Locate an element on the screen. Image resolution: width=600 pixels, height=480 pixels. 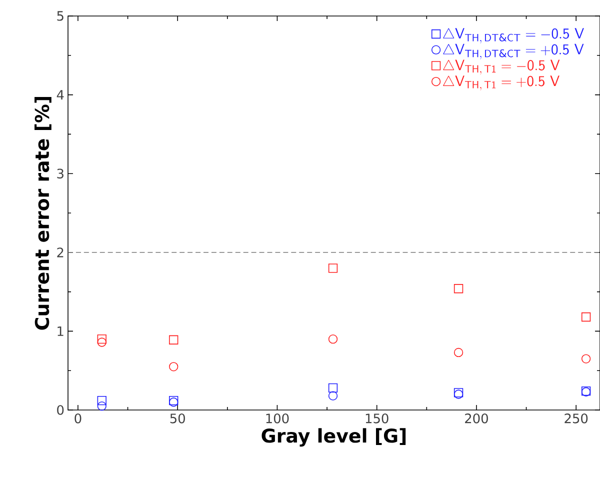
x-tick-label: 50 is located at coordinates (177, 419).